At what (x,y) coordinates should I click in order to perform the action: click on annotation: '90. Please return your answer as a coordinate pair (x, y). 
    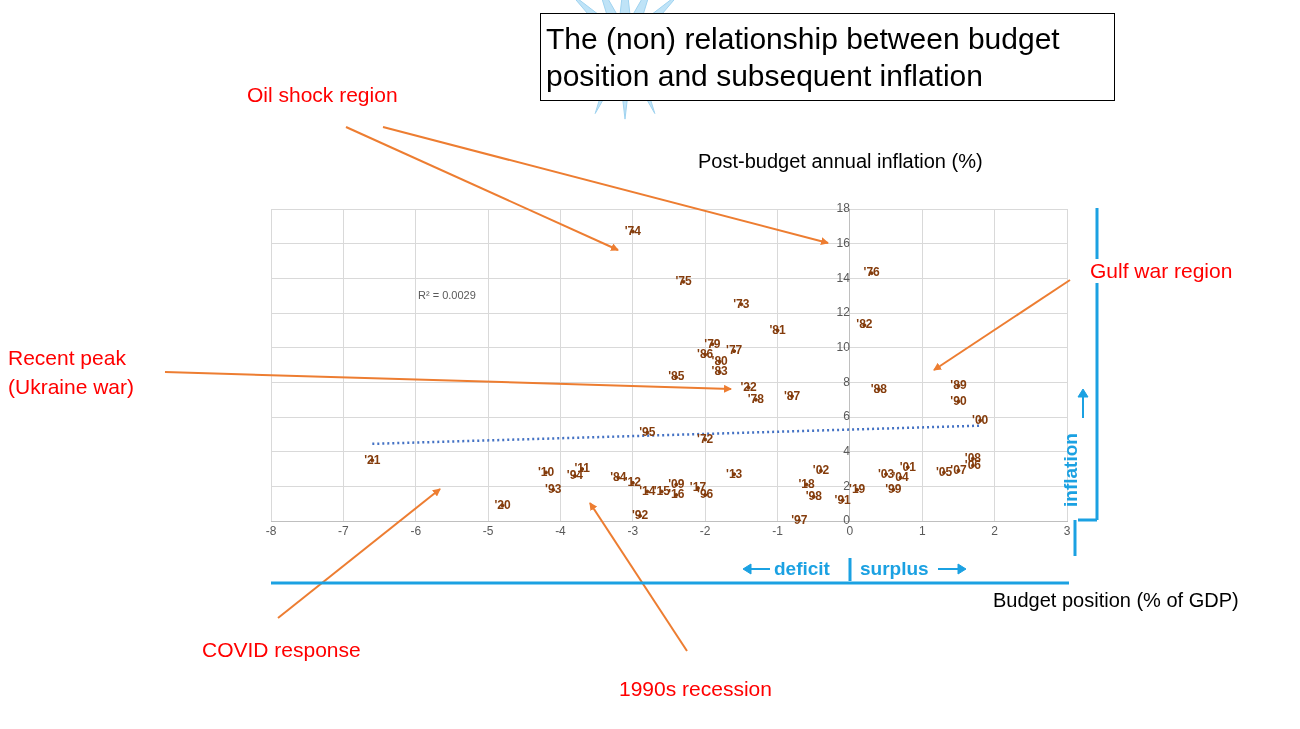
    Looking at the image, I should click on (958, 400).